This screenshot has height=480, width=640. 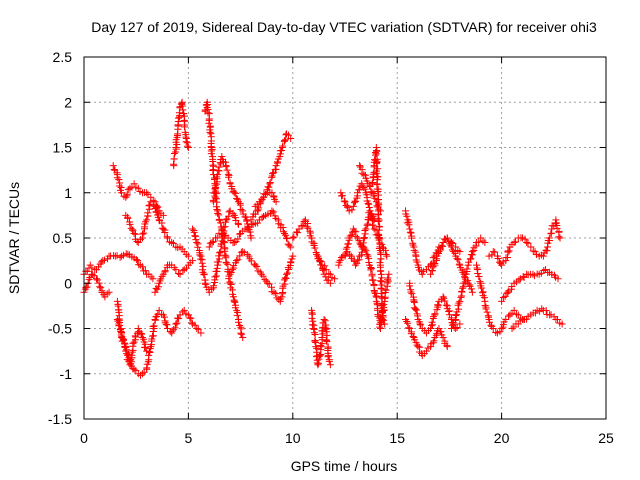 What do you see at coordinates (84, 438) in the screenshot?
I see `x-tick-label: 0` at bounding box center [84, 438].